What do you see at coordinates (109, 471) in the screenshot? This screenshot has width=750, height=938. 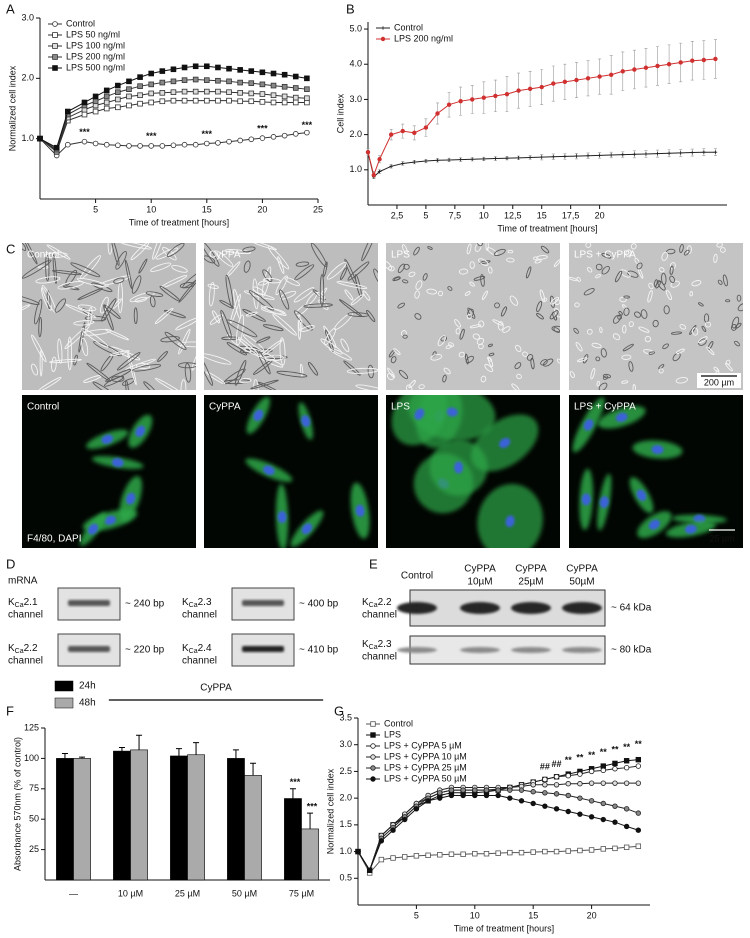 I see `micrograph` at bounding box center [109, 471].